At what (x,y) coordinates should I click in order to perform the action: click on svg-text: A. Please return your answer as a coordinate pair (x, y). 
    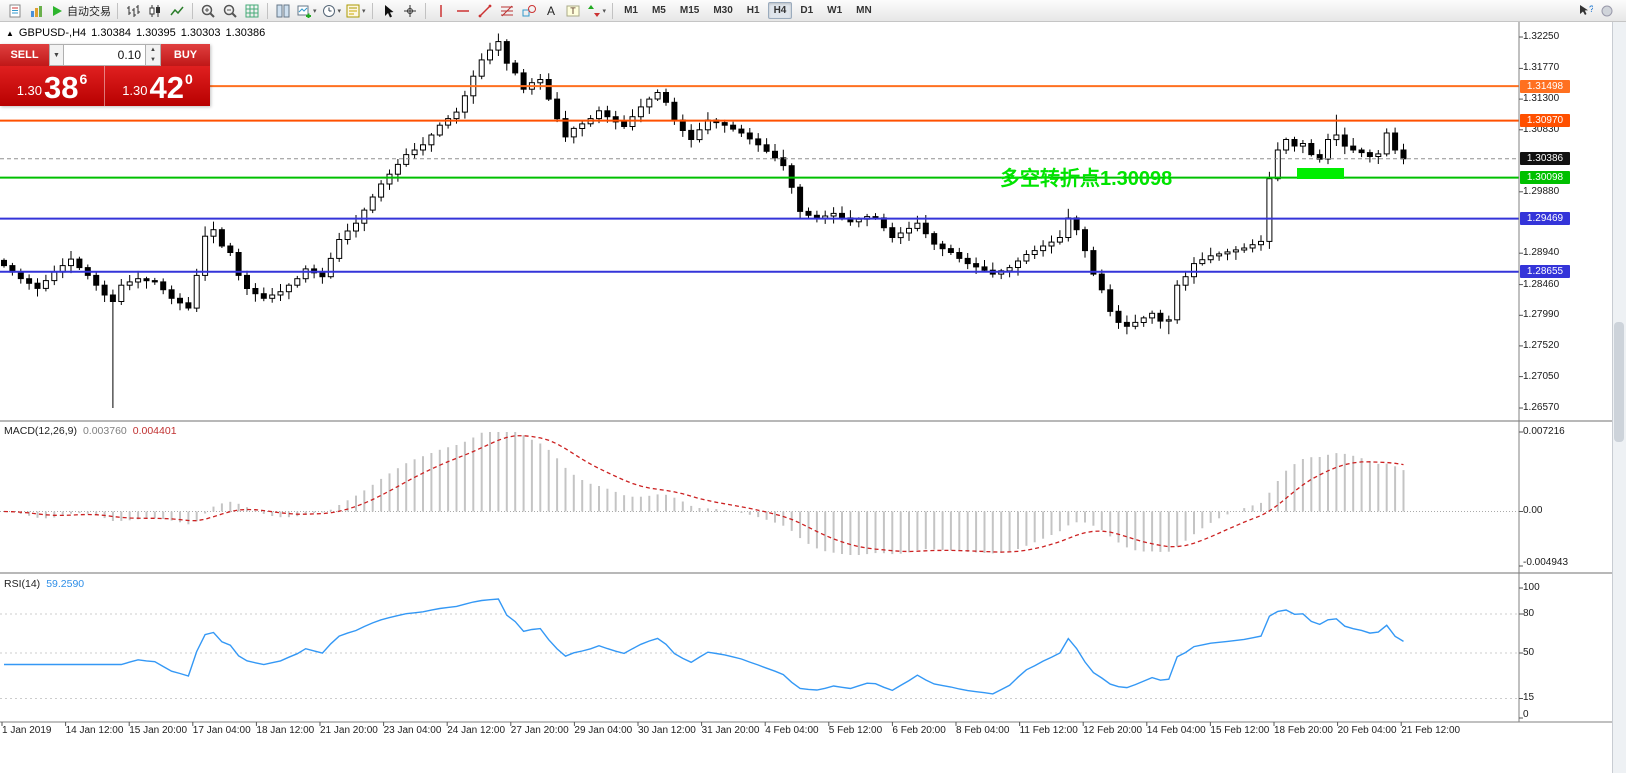
    Looking at the image, I should click on (551, 11).